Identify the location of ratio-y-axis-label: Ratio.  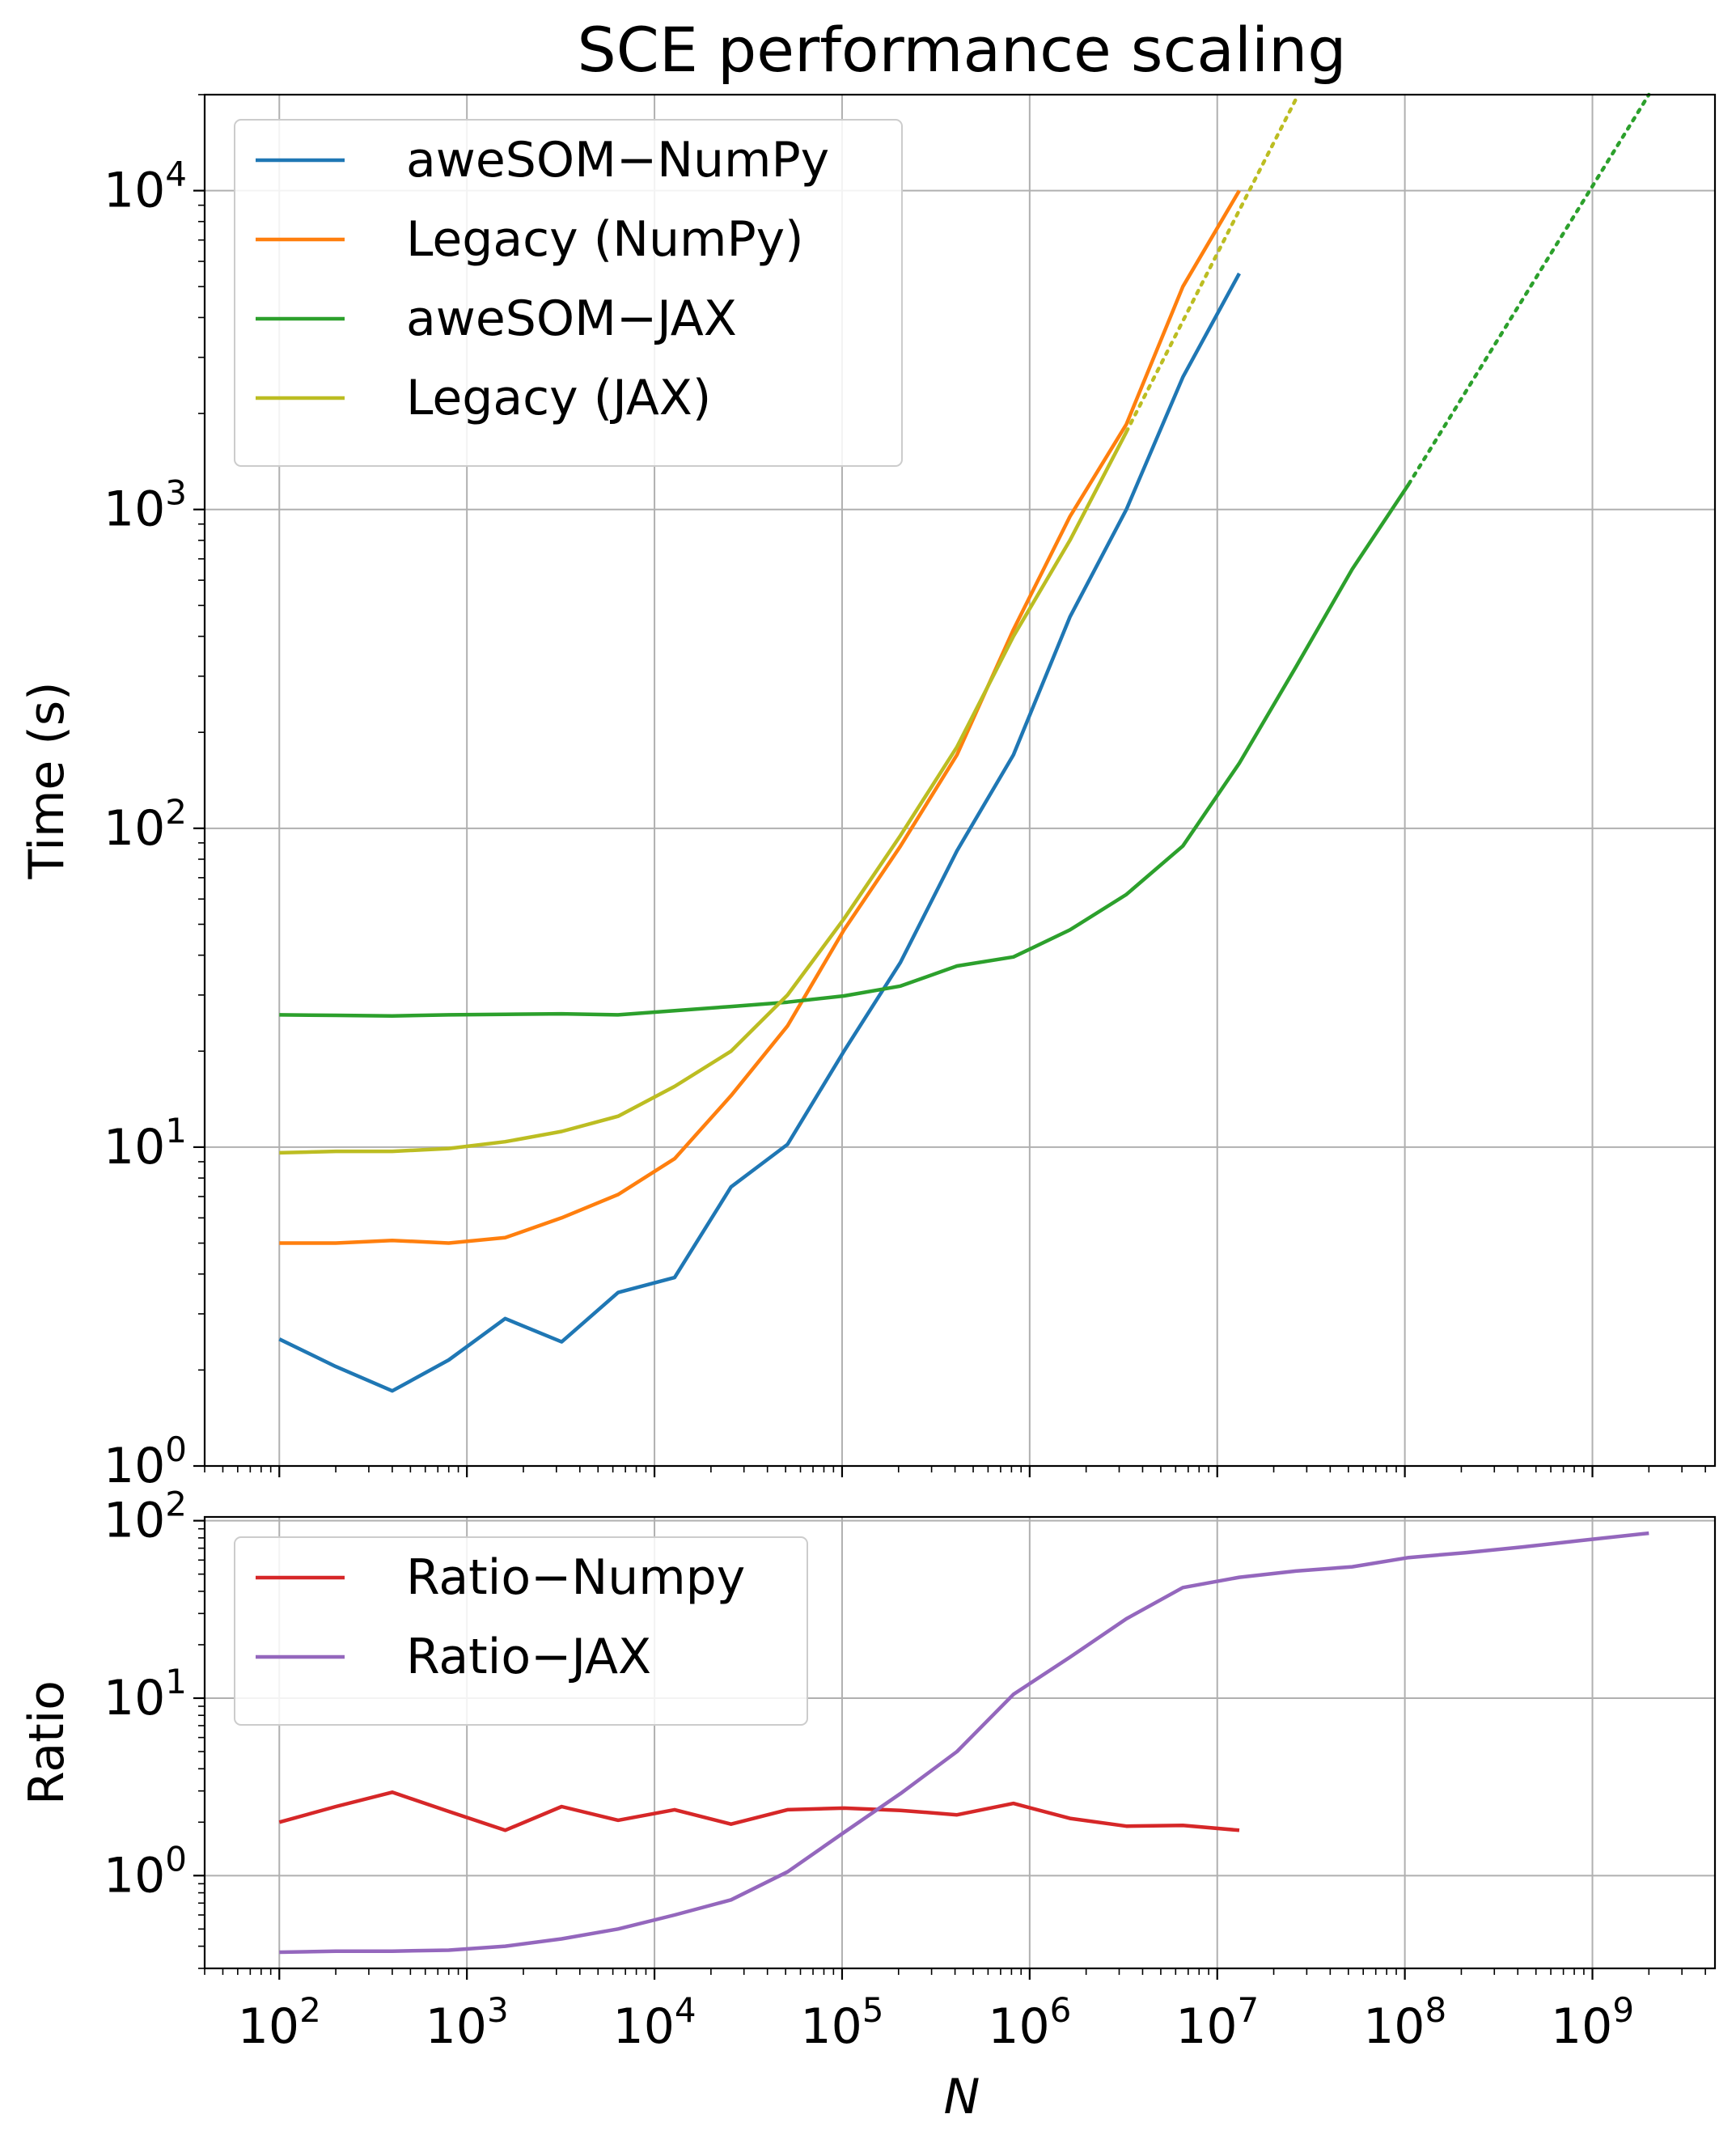
(47, 1742).